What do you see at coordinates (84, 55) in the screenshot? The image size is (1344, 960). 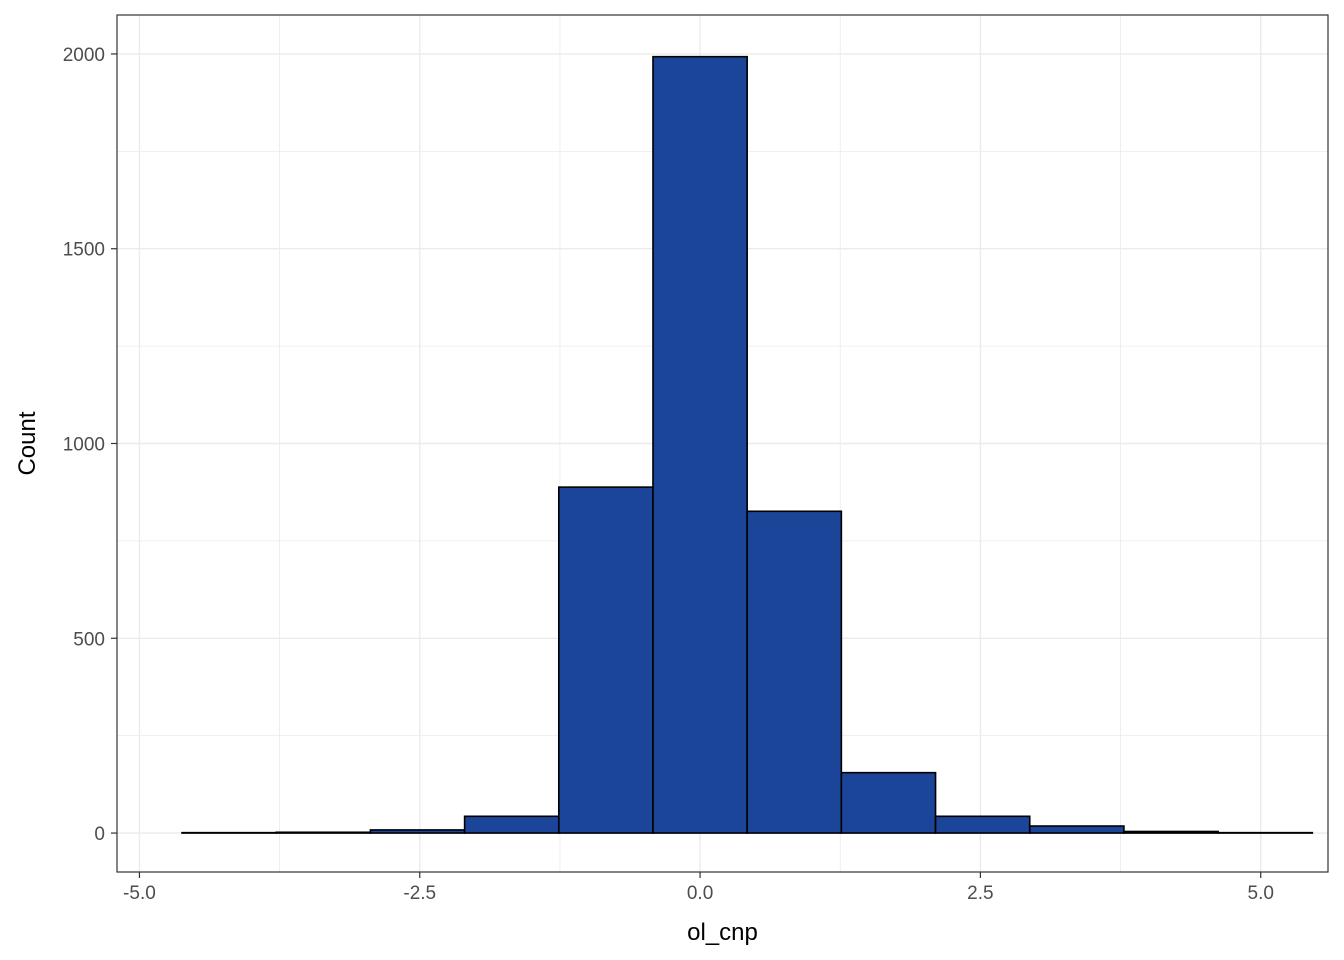 I see `y-tick-label: 2000` at bounding box center [84, 55].